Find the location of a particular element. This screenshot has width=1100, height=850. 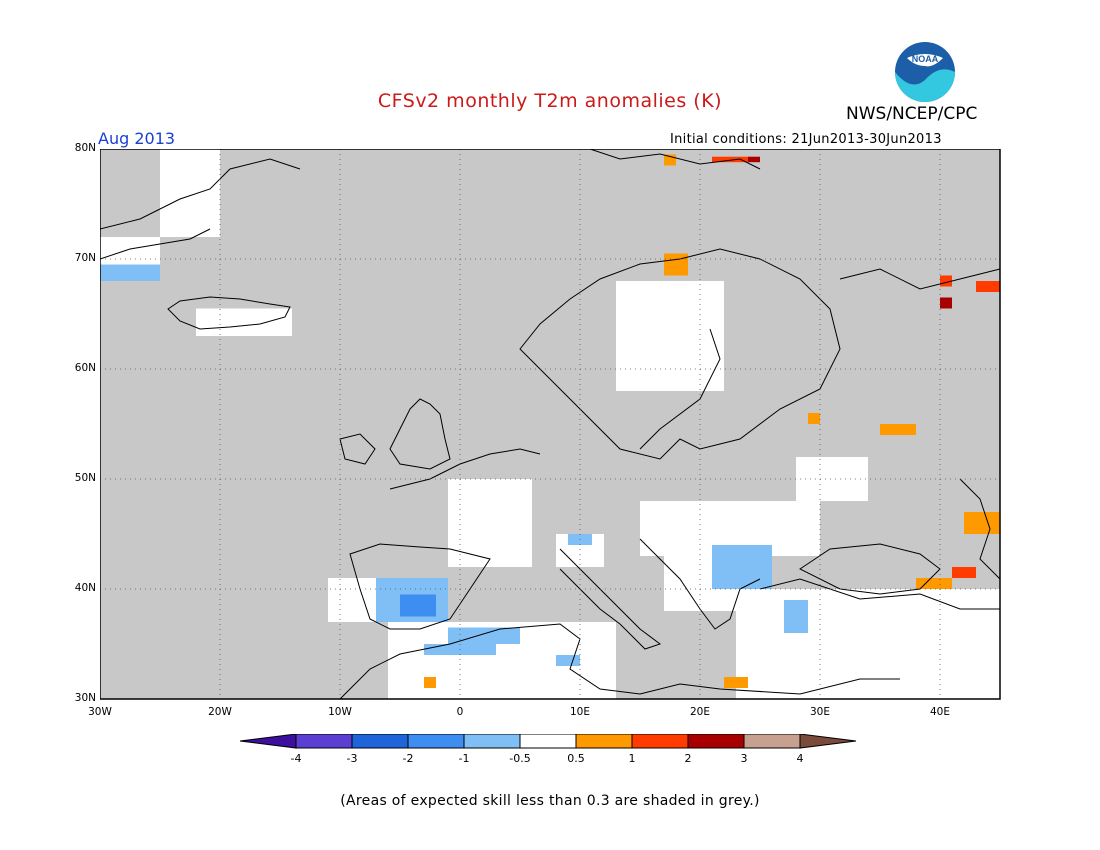

colorbar is located at coordinates (548, 741).